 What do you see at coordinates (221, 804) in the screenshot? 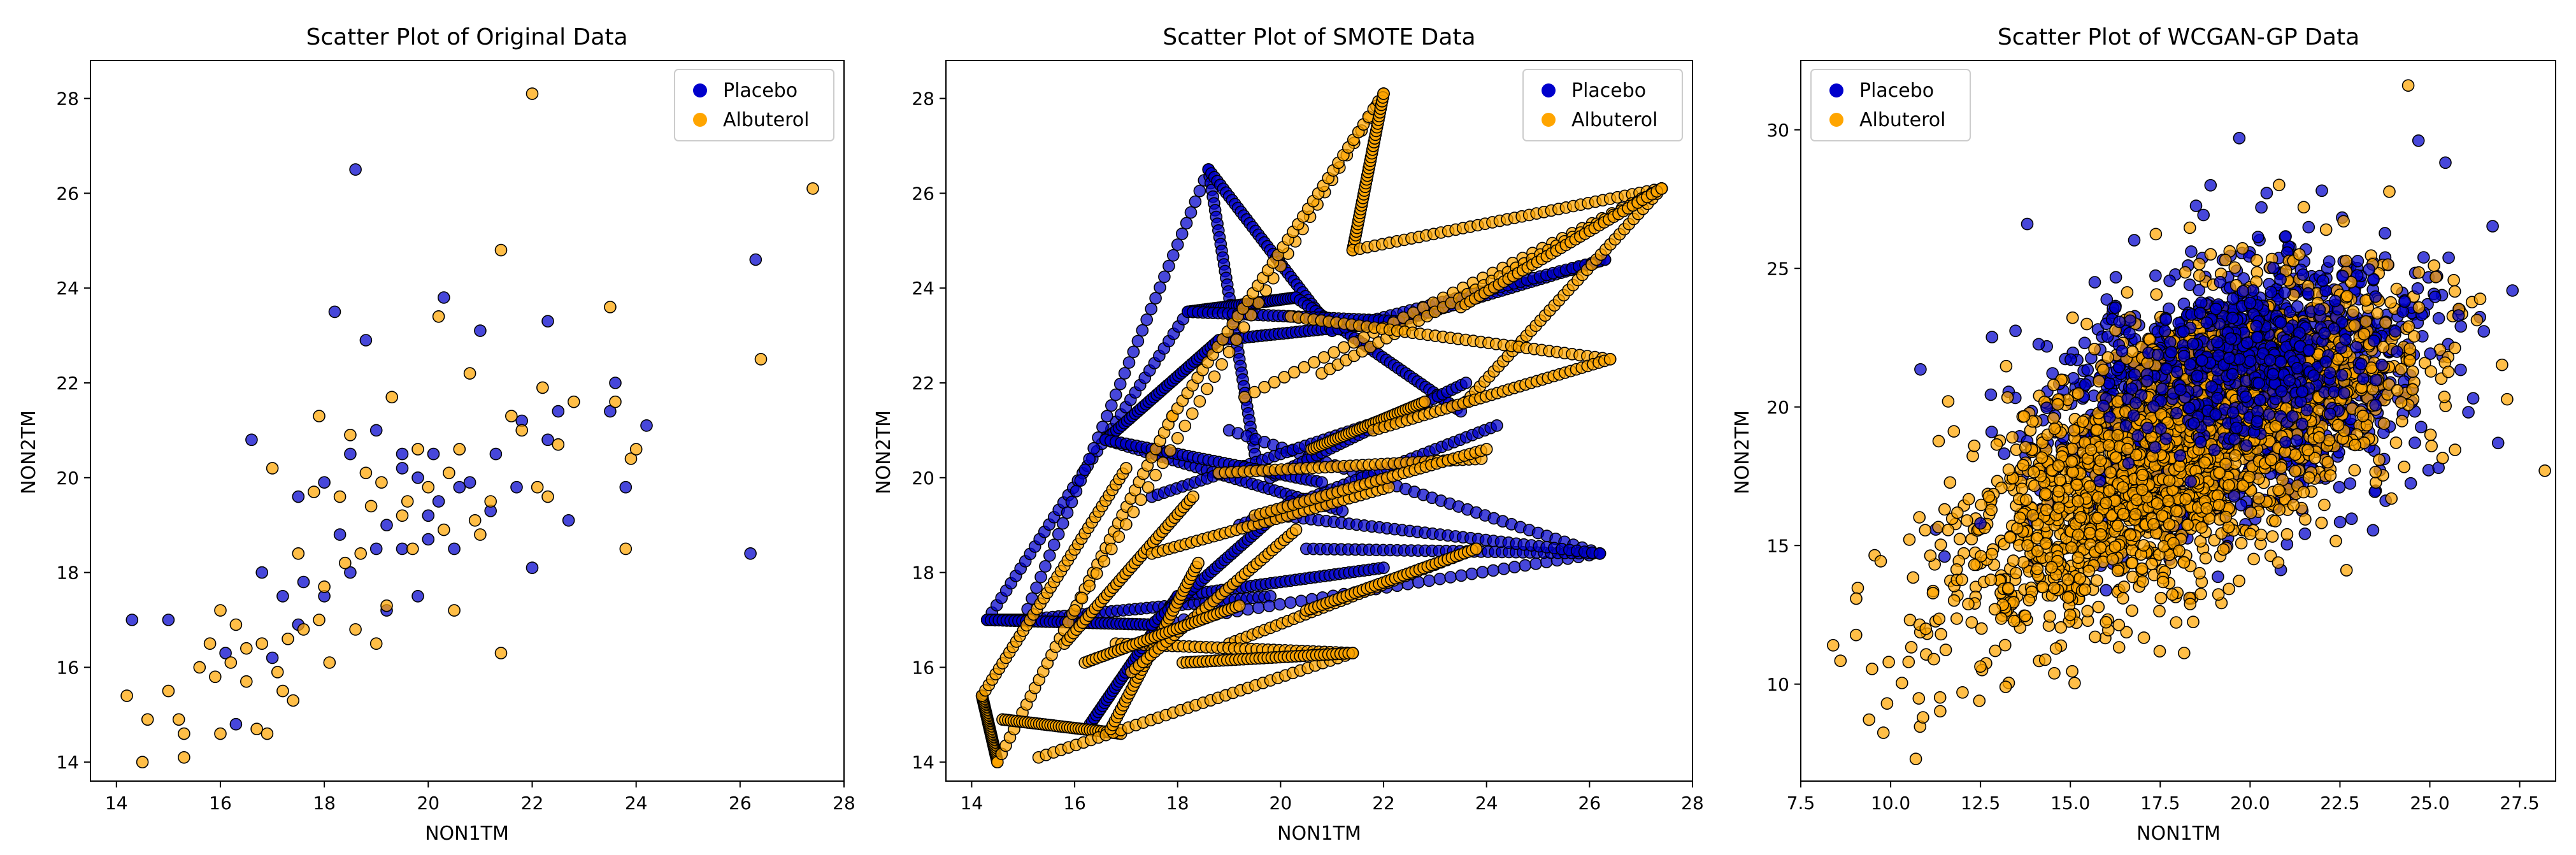
I see `x-tick-label: 16` at bounding box center [221, 804].